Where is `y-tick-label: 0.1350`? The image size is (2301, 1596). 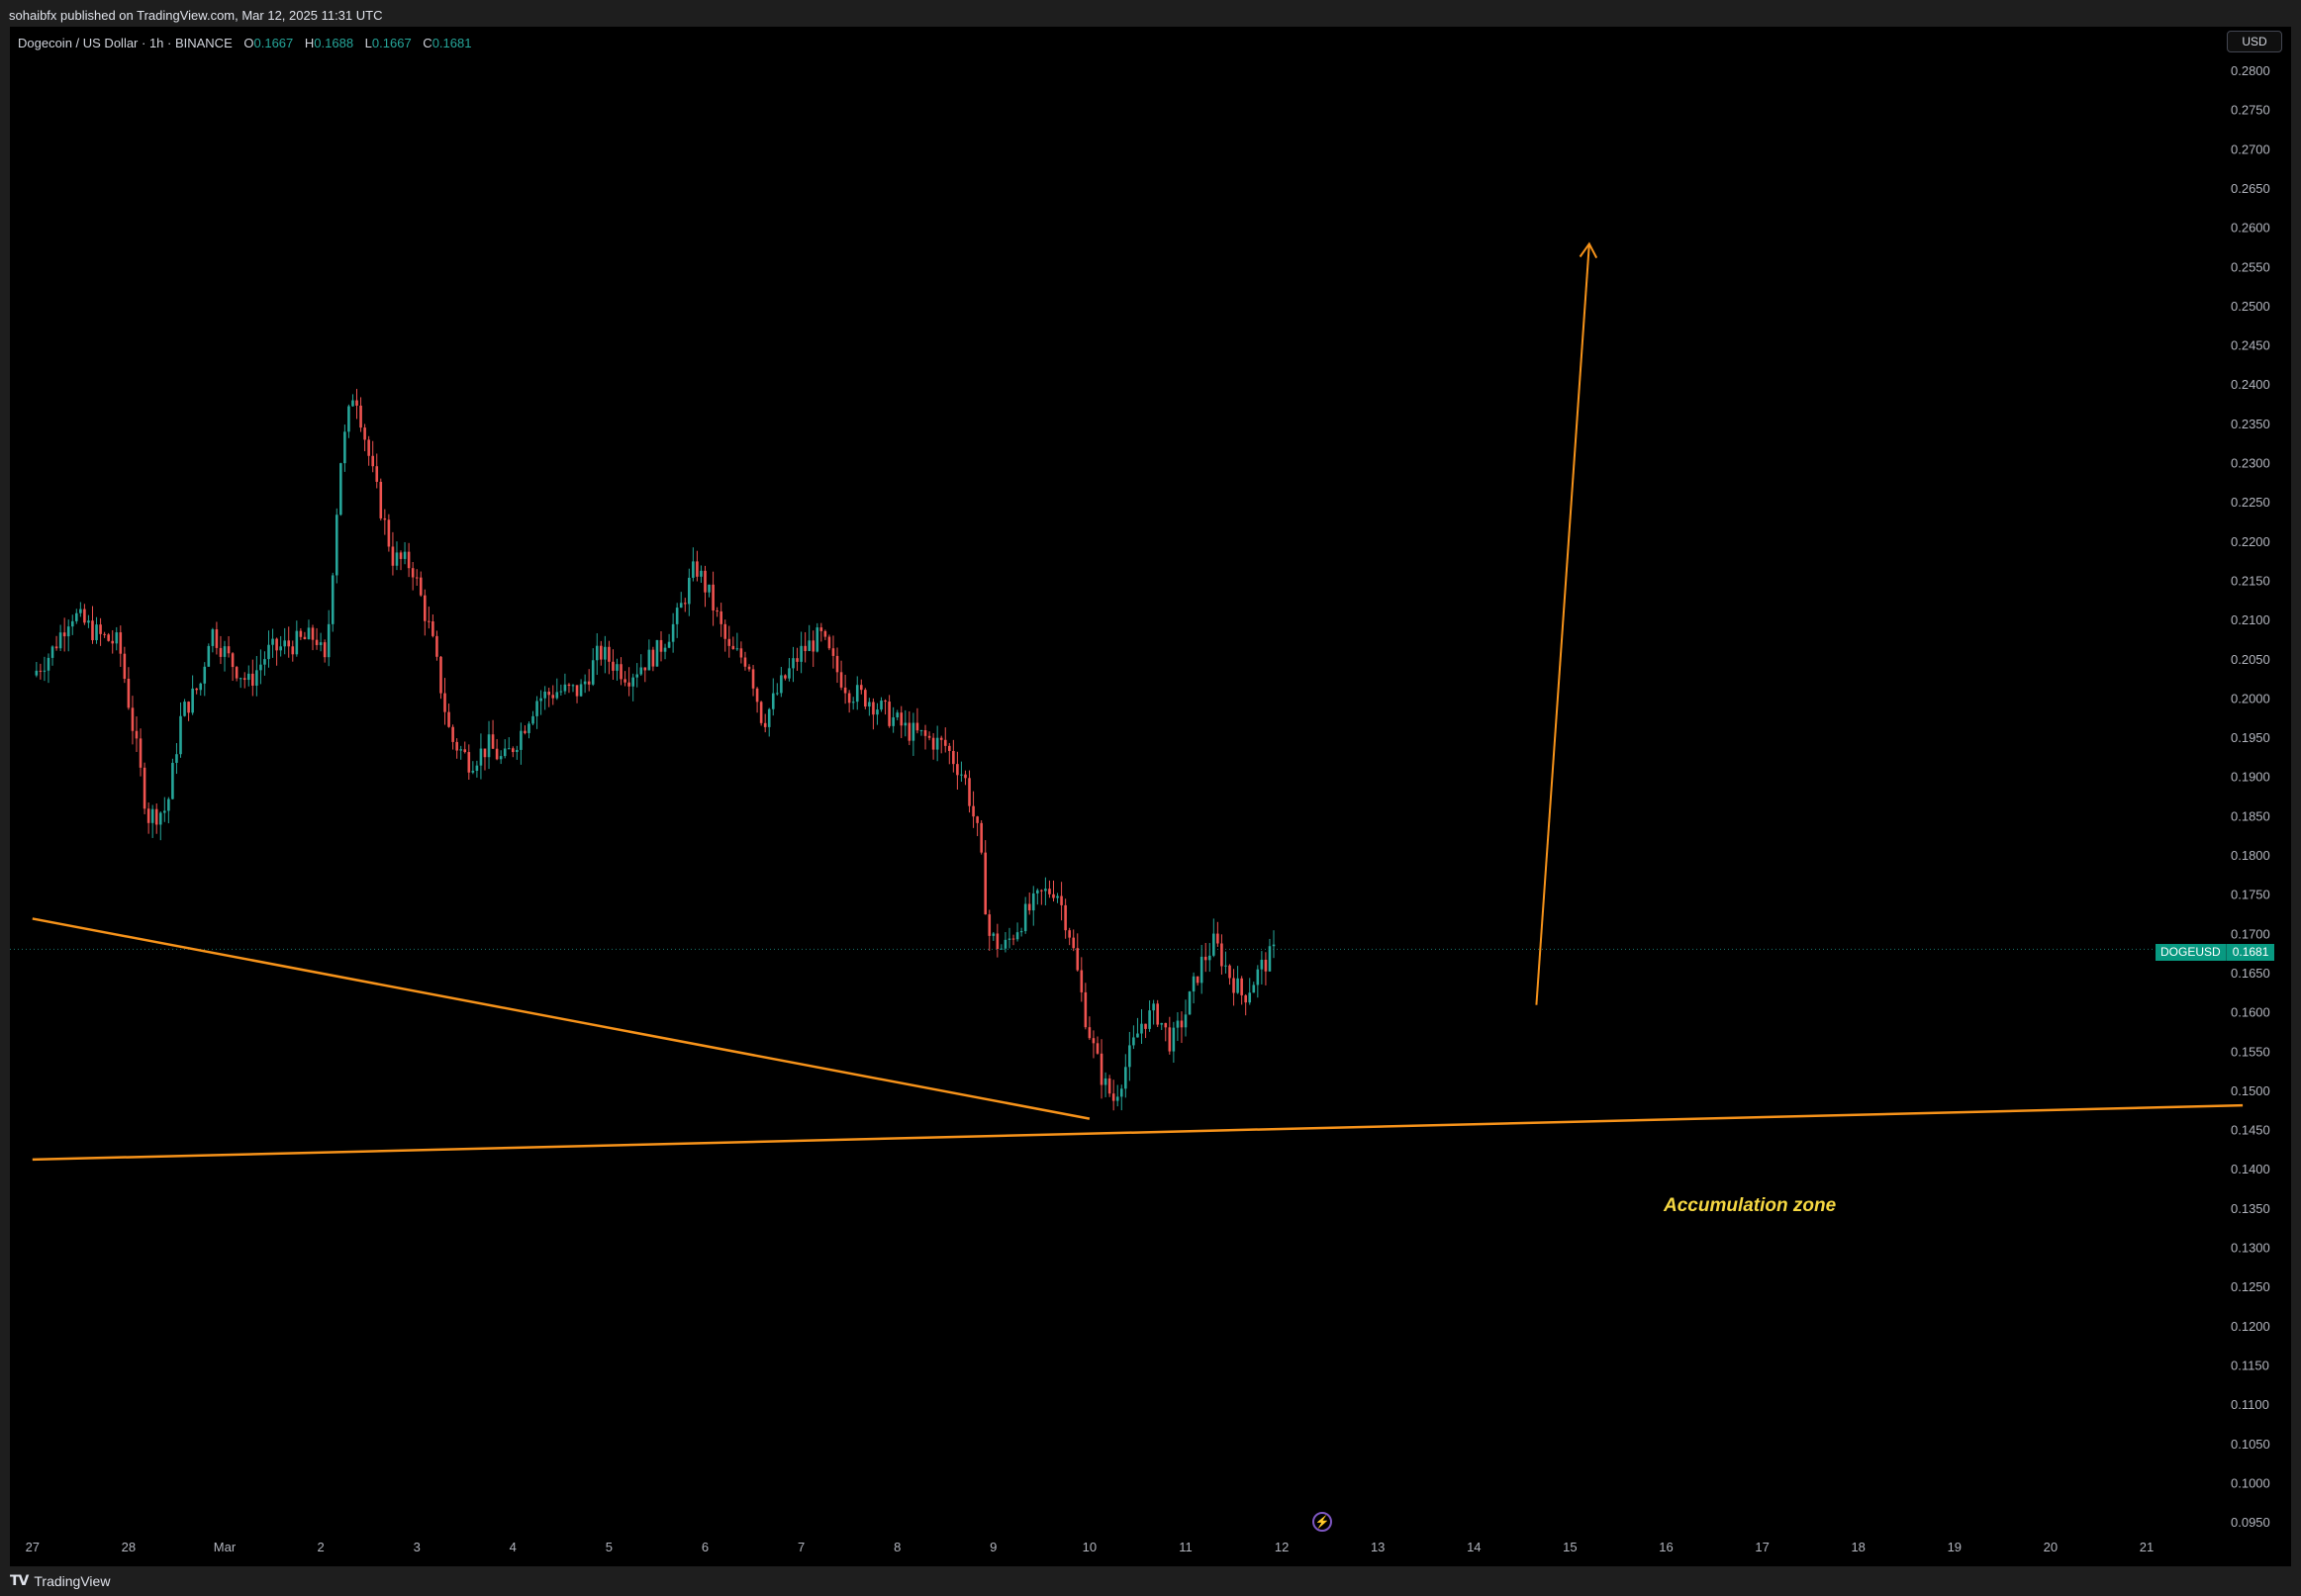
y-tick-label: 0.1350 is located at coordinates (2250, 1208).